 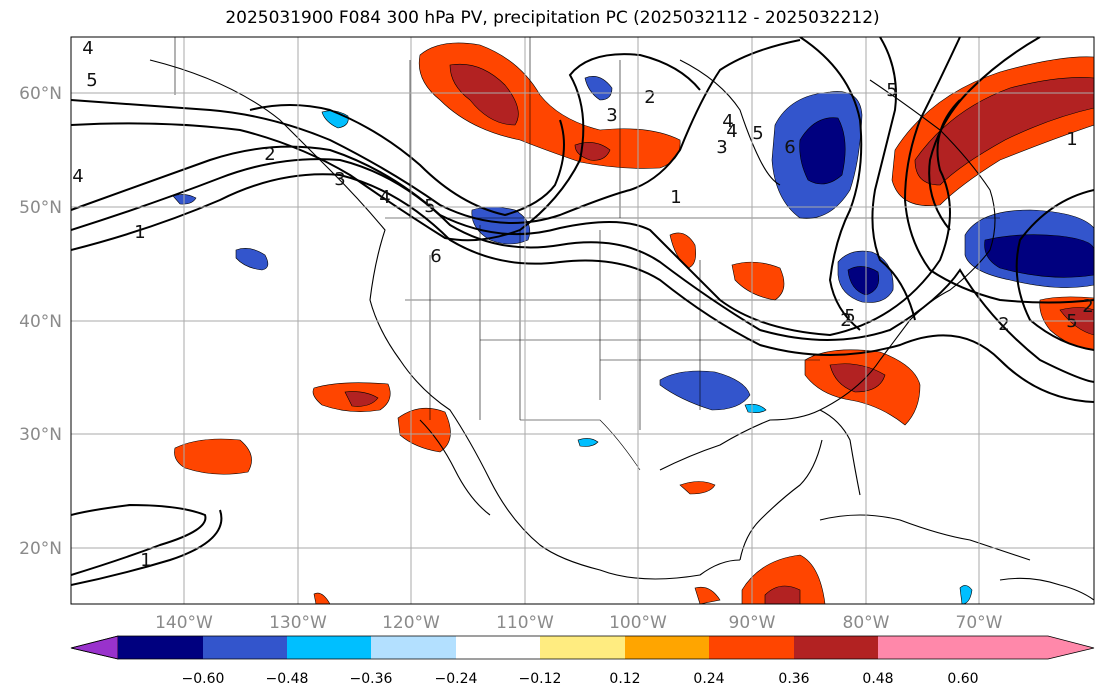 I want to click on svg-text: 70°W, so click(x=979, y=623).